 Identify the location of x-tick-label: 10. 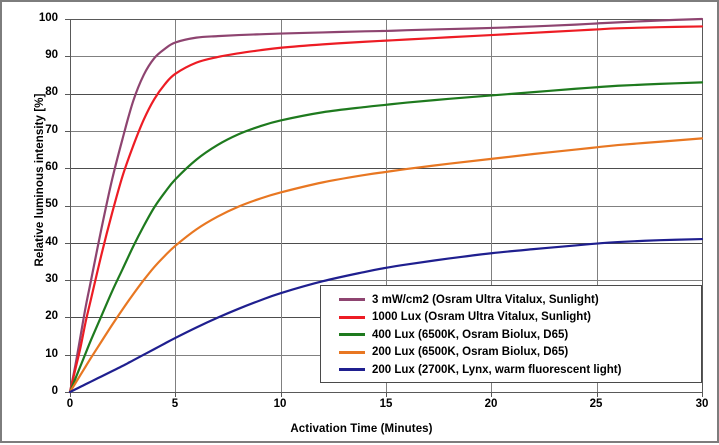
(280, 404).